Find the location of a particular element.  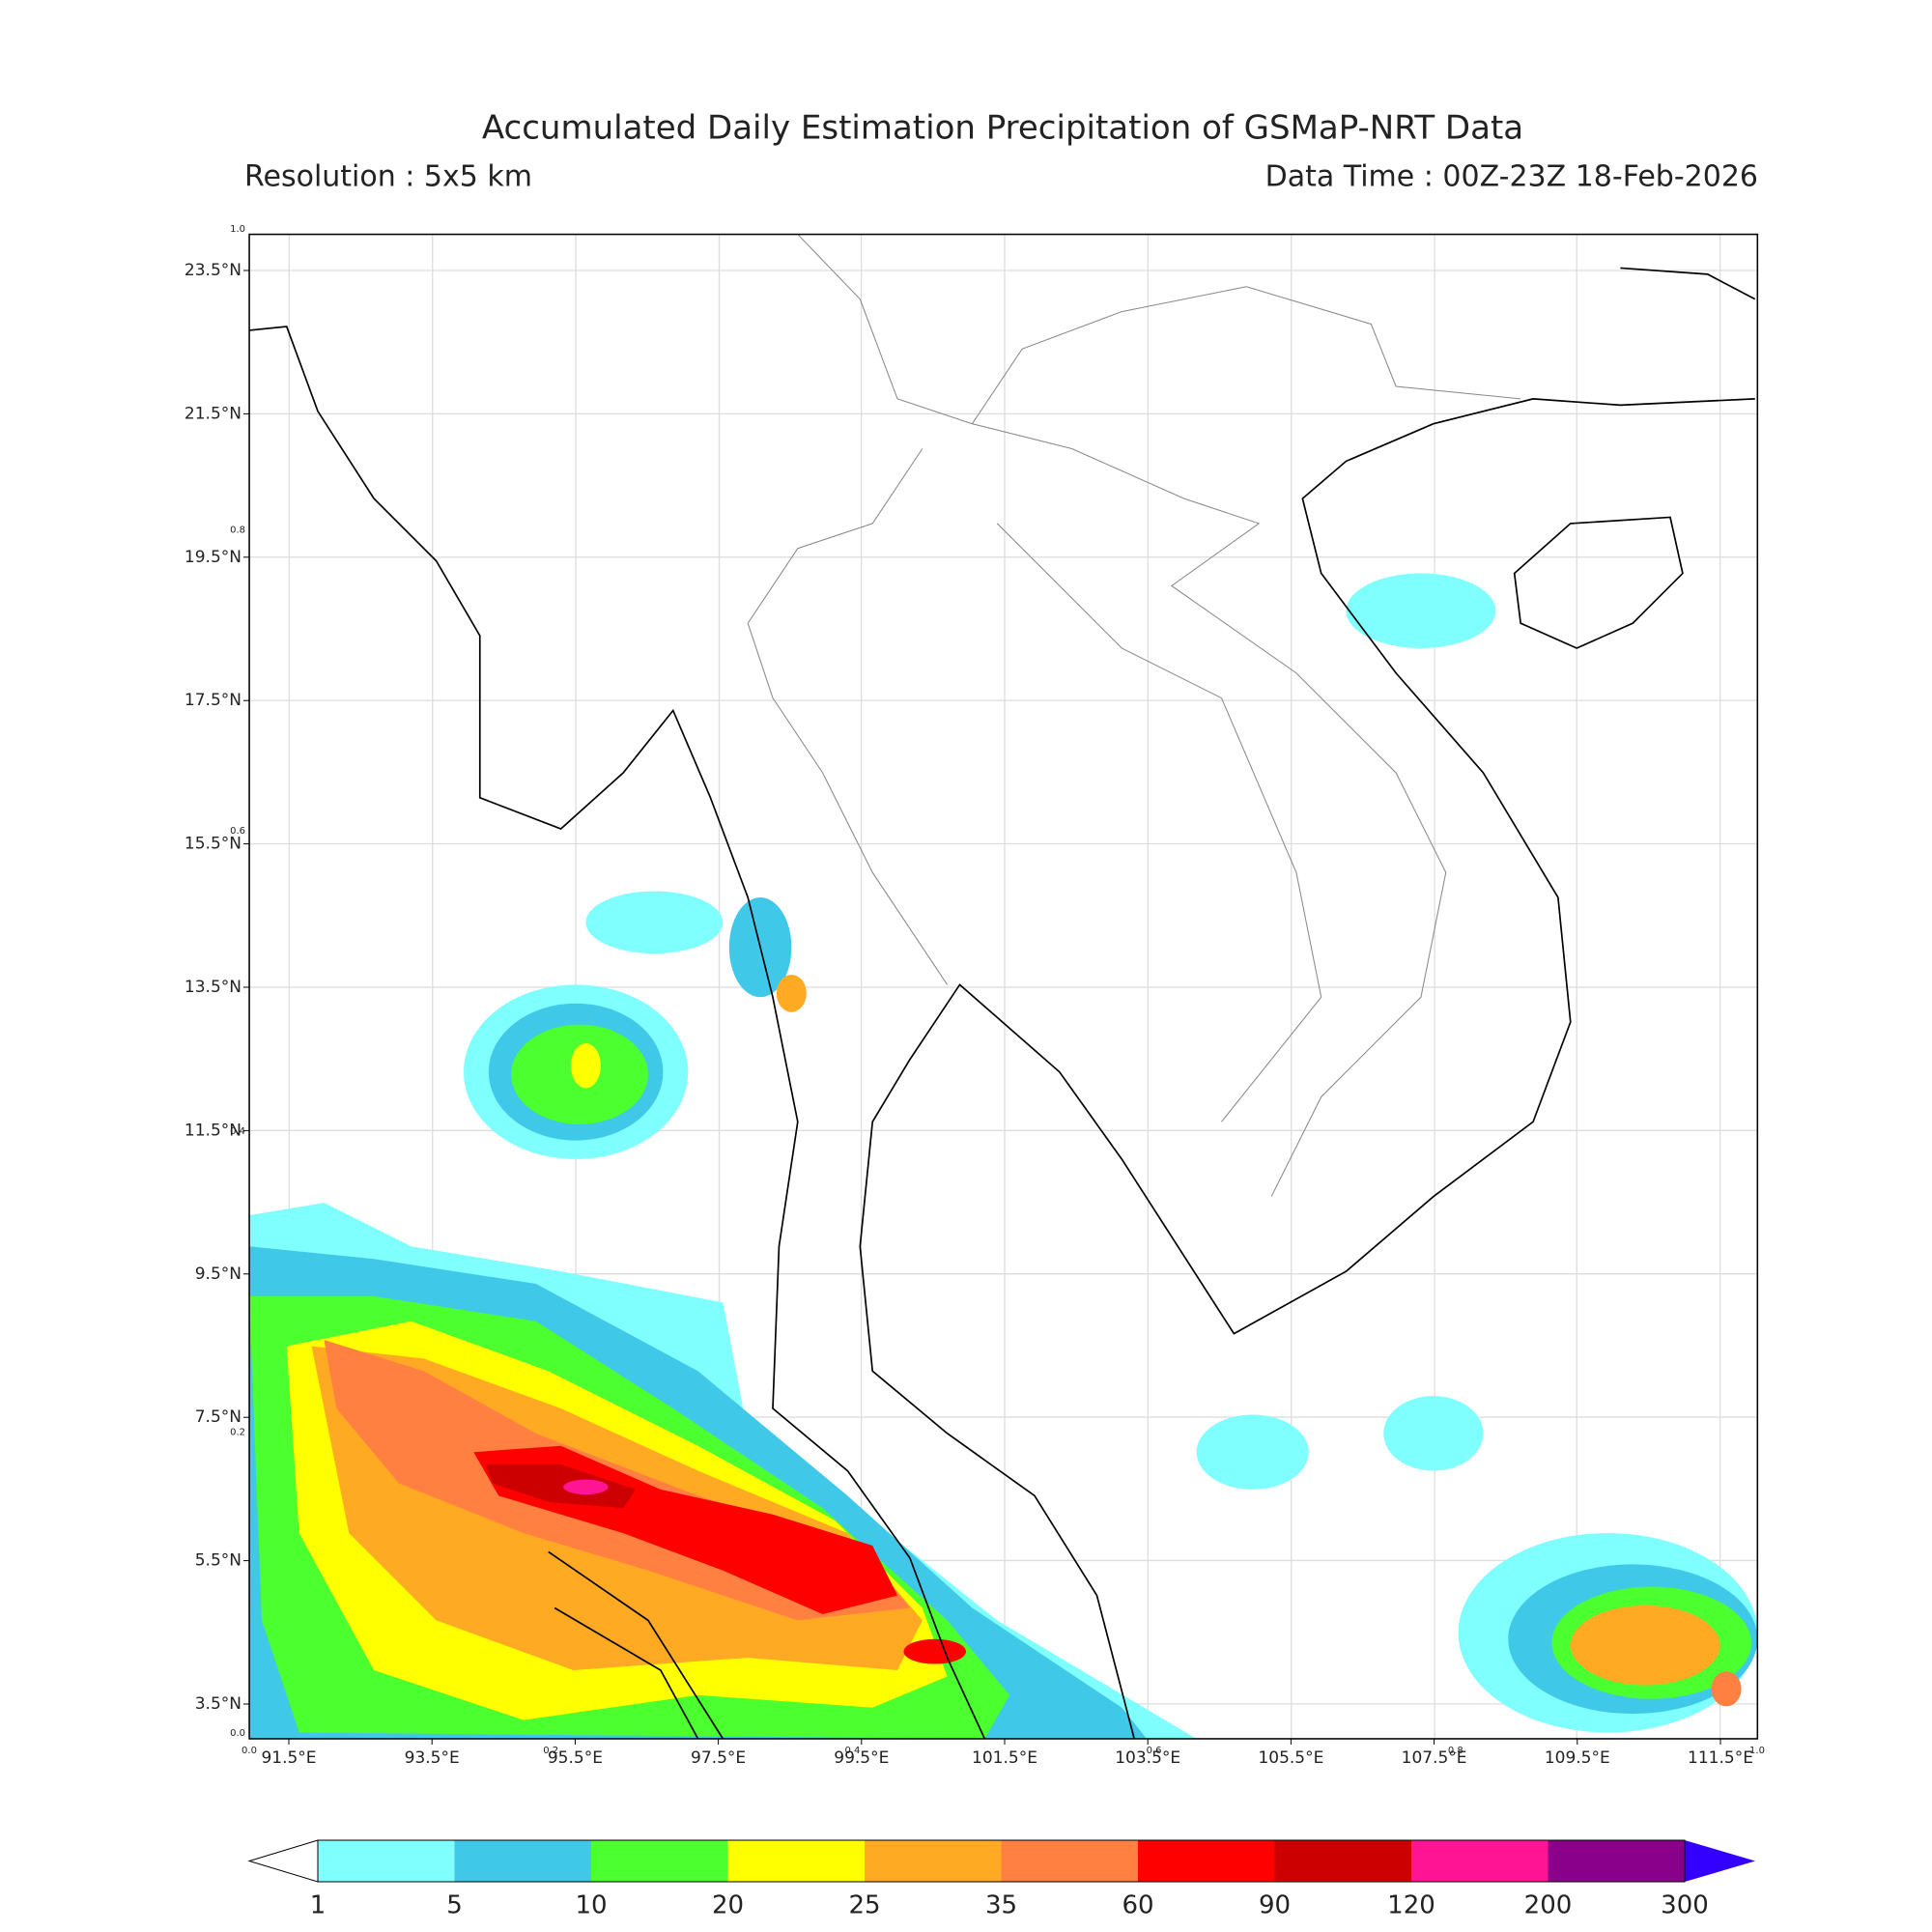

lat-label: 17.5°N is located at coordinates (213, 700).